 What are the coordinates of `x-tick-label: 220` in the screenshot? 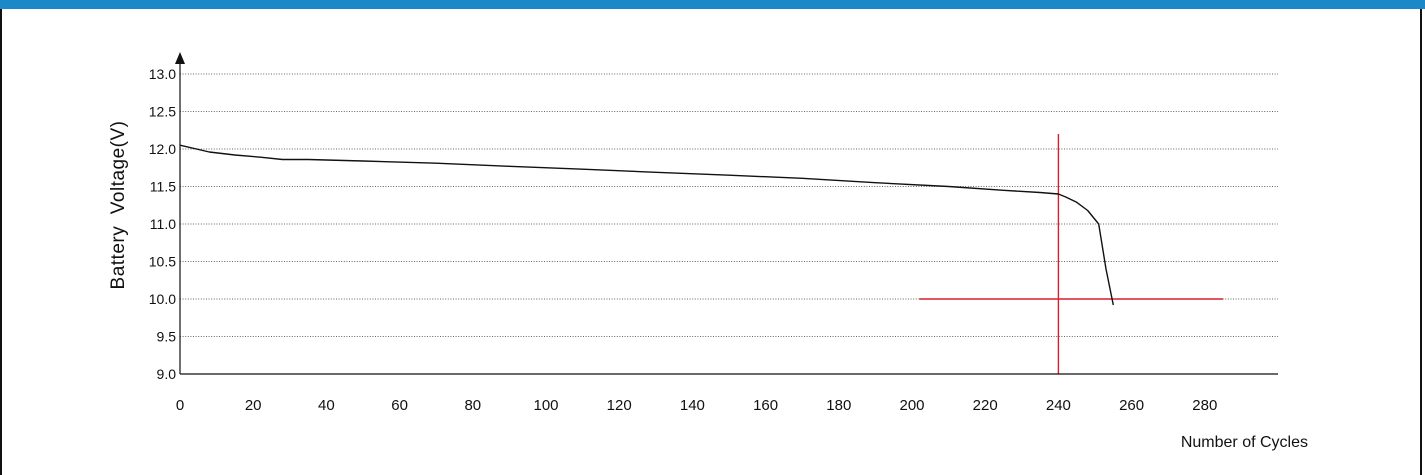 It's located at (985, 405).